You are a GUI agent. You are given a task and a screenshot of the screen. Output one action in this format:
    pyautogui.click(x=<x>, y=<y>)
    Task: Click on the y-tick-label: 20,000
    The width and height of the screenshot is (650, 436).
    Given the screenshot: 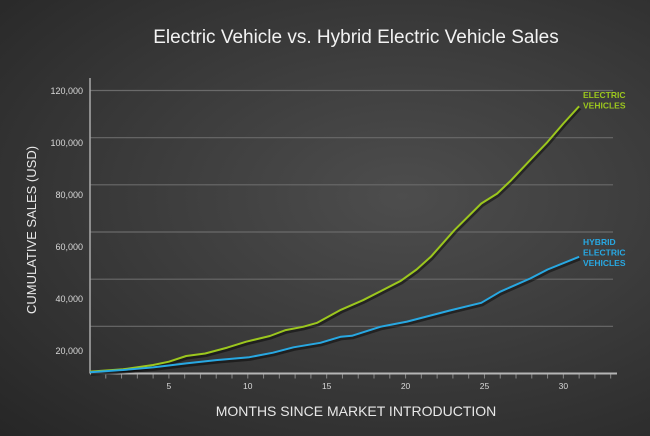 What is the action you would take?
    pyautogui.click(x=69, y=351)
    